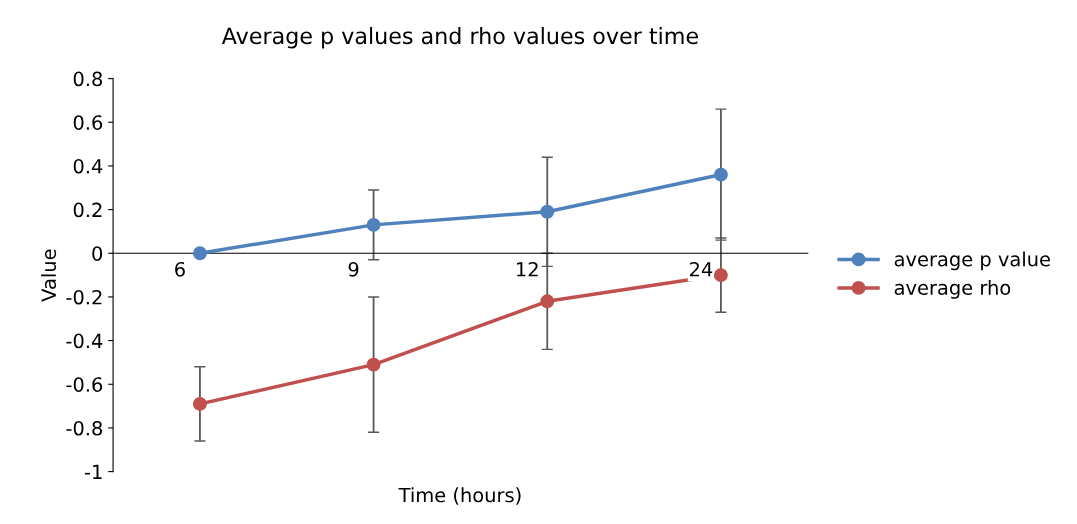 Image resolution: width=1077 pixels, height=524 pixels. Describe the element at coordinates (88, 79) in the screenshot. I see `y-tick-label: 0.8` at that location.